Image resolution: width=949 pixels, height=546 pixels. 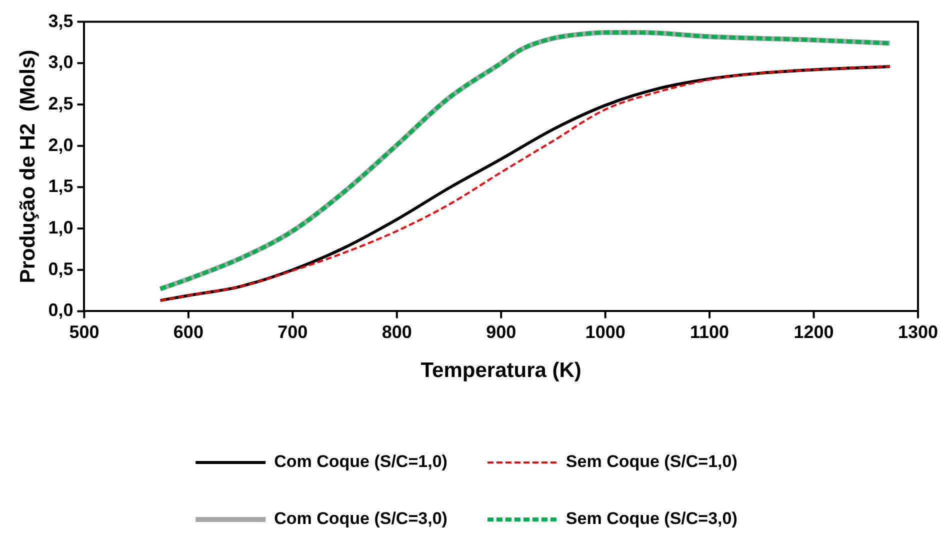 What do you see at coordinates (652, 518) in the screenshot?
I see `legend-label: Sem Coque (S/C=3,0)` at bounding box center [652, 518].